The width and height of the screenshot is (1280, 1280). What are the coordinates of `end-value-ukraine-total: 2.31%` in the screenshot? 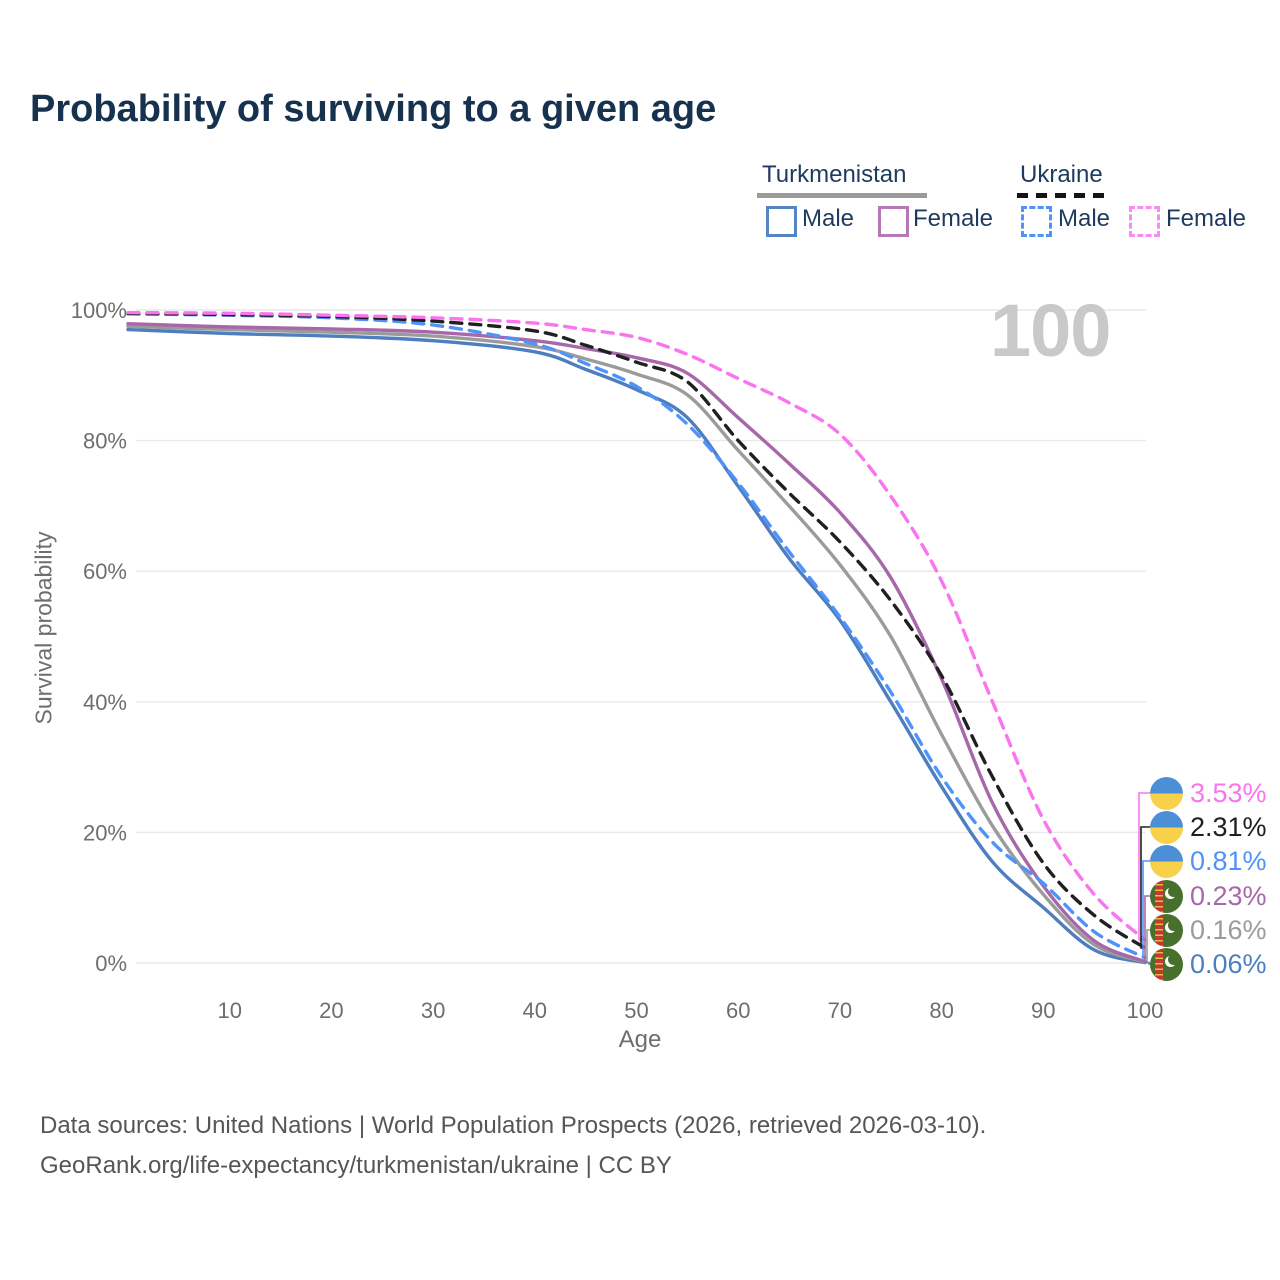 It's located at (1228, 827).